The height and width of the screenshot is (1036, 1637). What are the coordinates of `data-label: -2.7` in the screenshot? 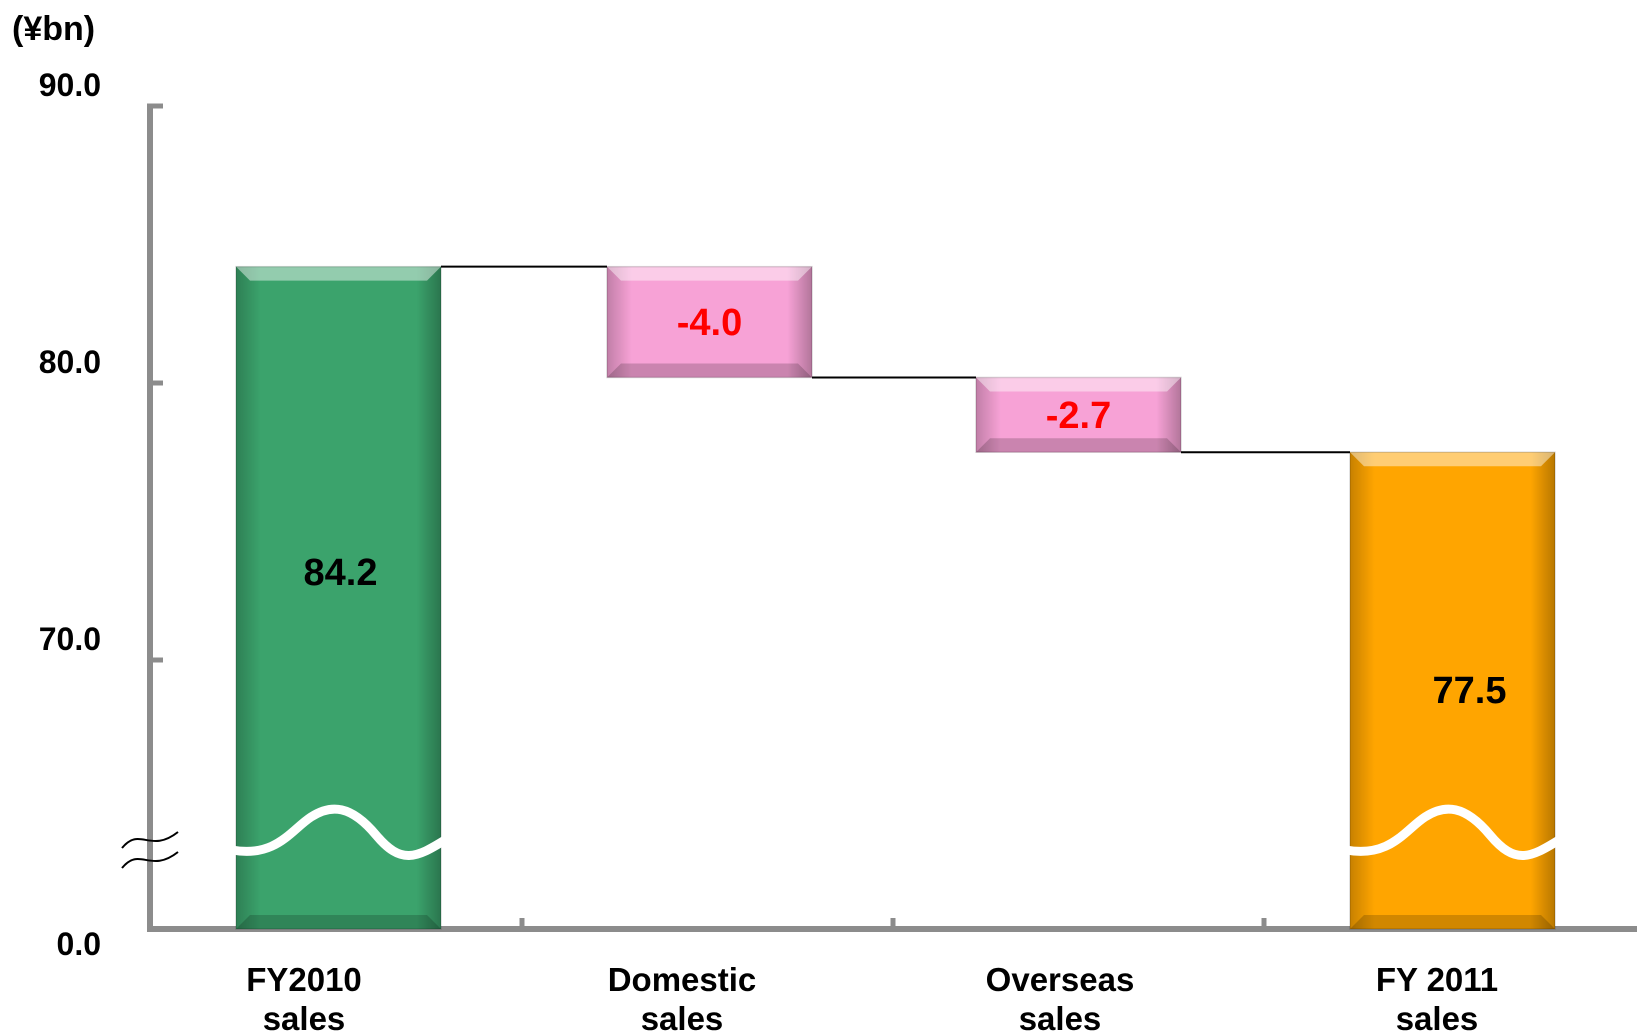 It's located at (1078, 416).